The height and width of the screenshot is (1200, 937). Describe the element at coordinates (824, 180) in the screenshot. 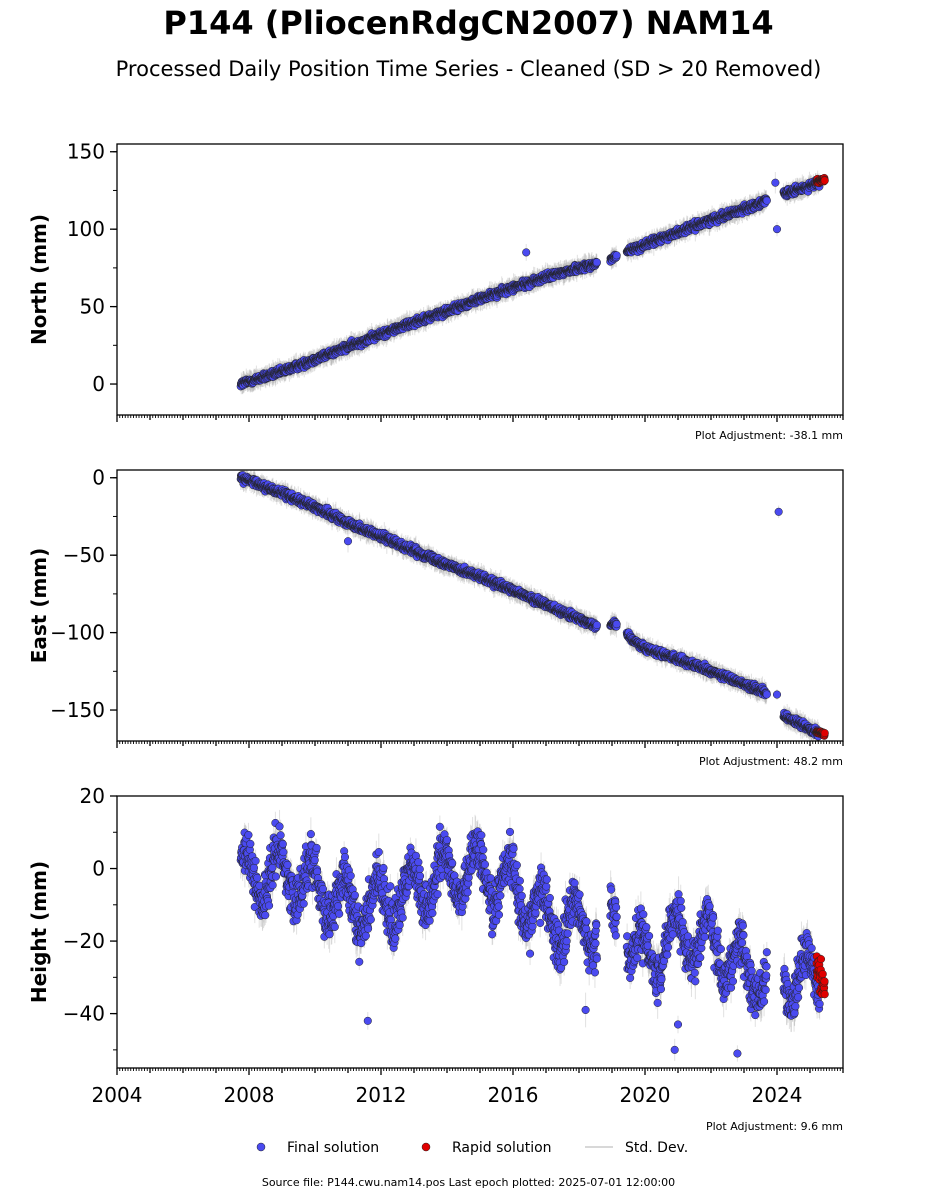

I see `rapid-point` at that location.